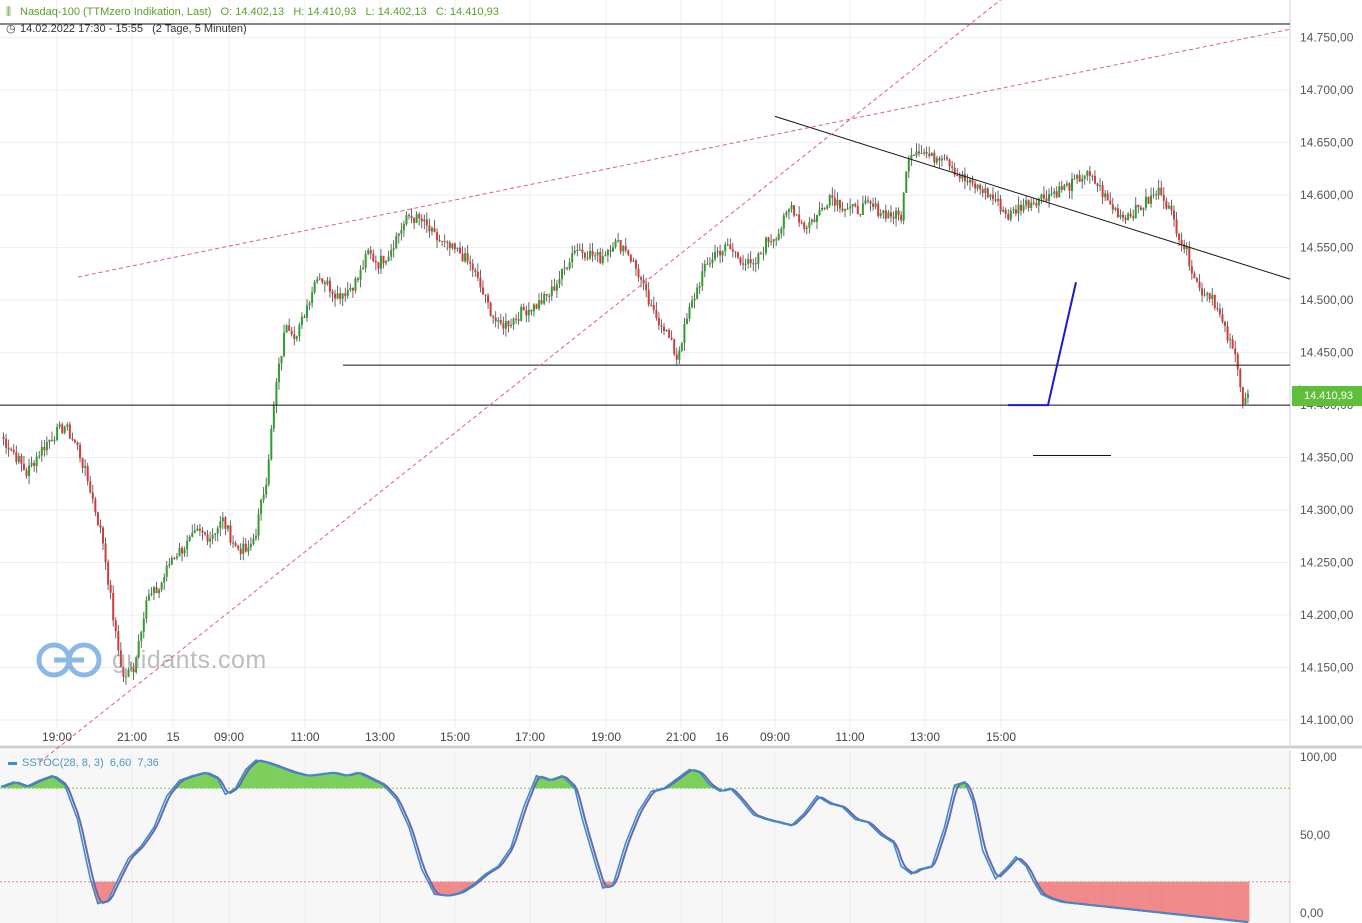  I want to click on watermark-text: guidants.com, so click(189, 659).